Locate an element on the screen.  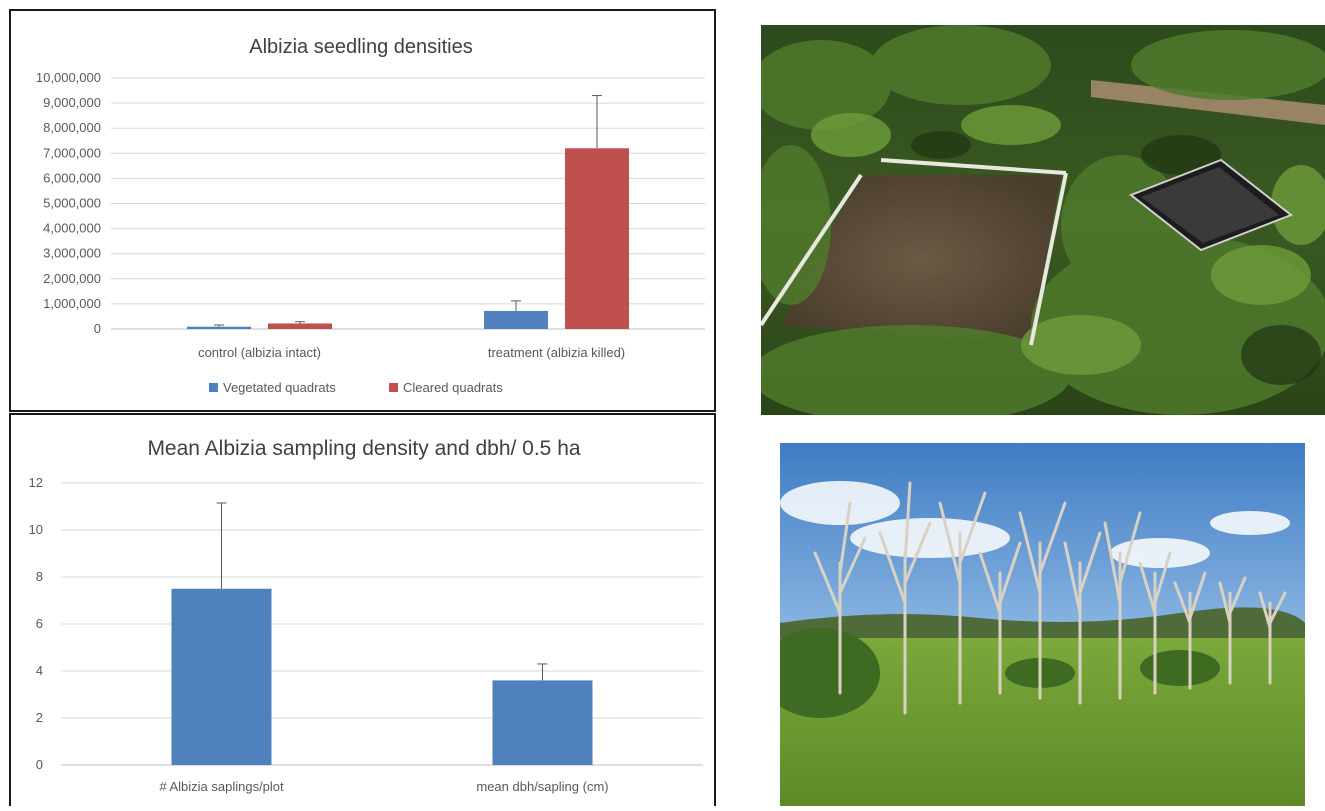
gridlines is located at coordinates (408, 203).